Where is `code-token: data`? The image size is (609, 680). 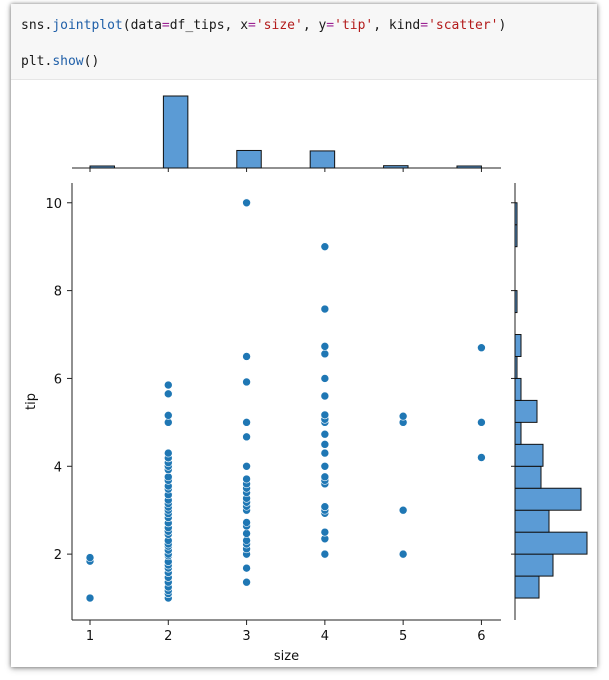 code-token: data is located at coordinates (146, 25).